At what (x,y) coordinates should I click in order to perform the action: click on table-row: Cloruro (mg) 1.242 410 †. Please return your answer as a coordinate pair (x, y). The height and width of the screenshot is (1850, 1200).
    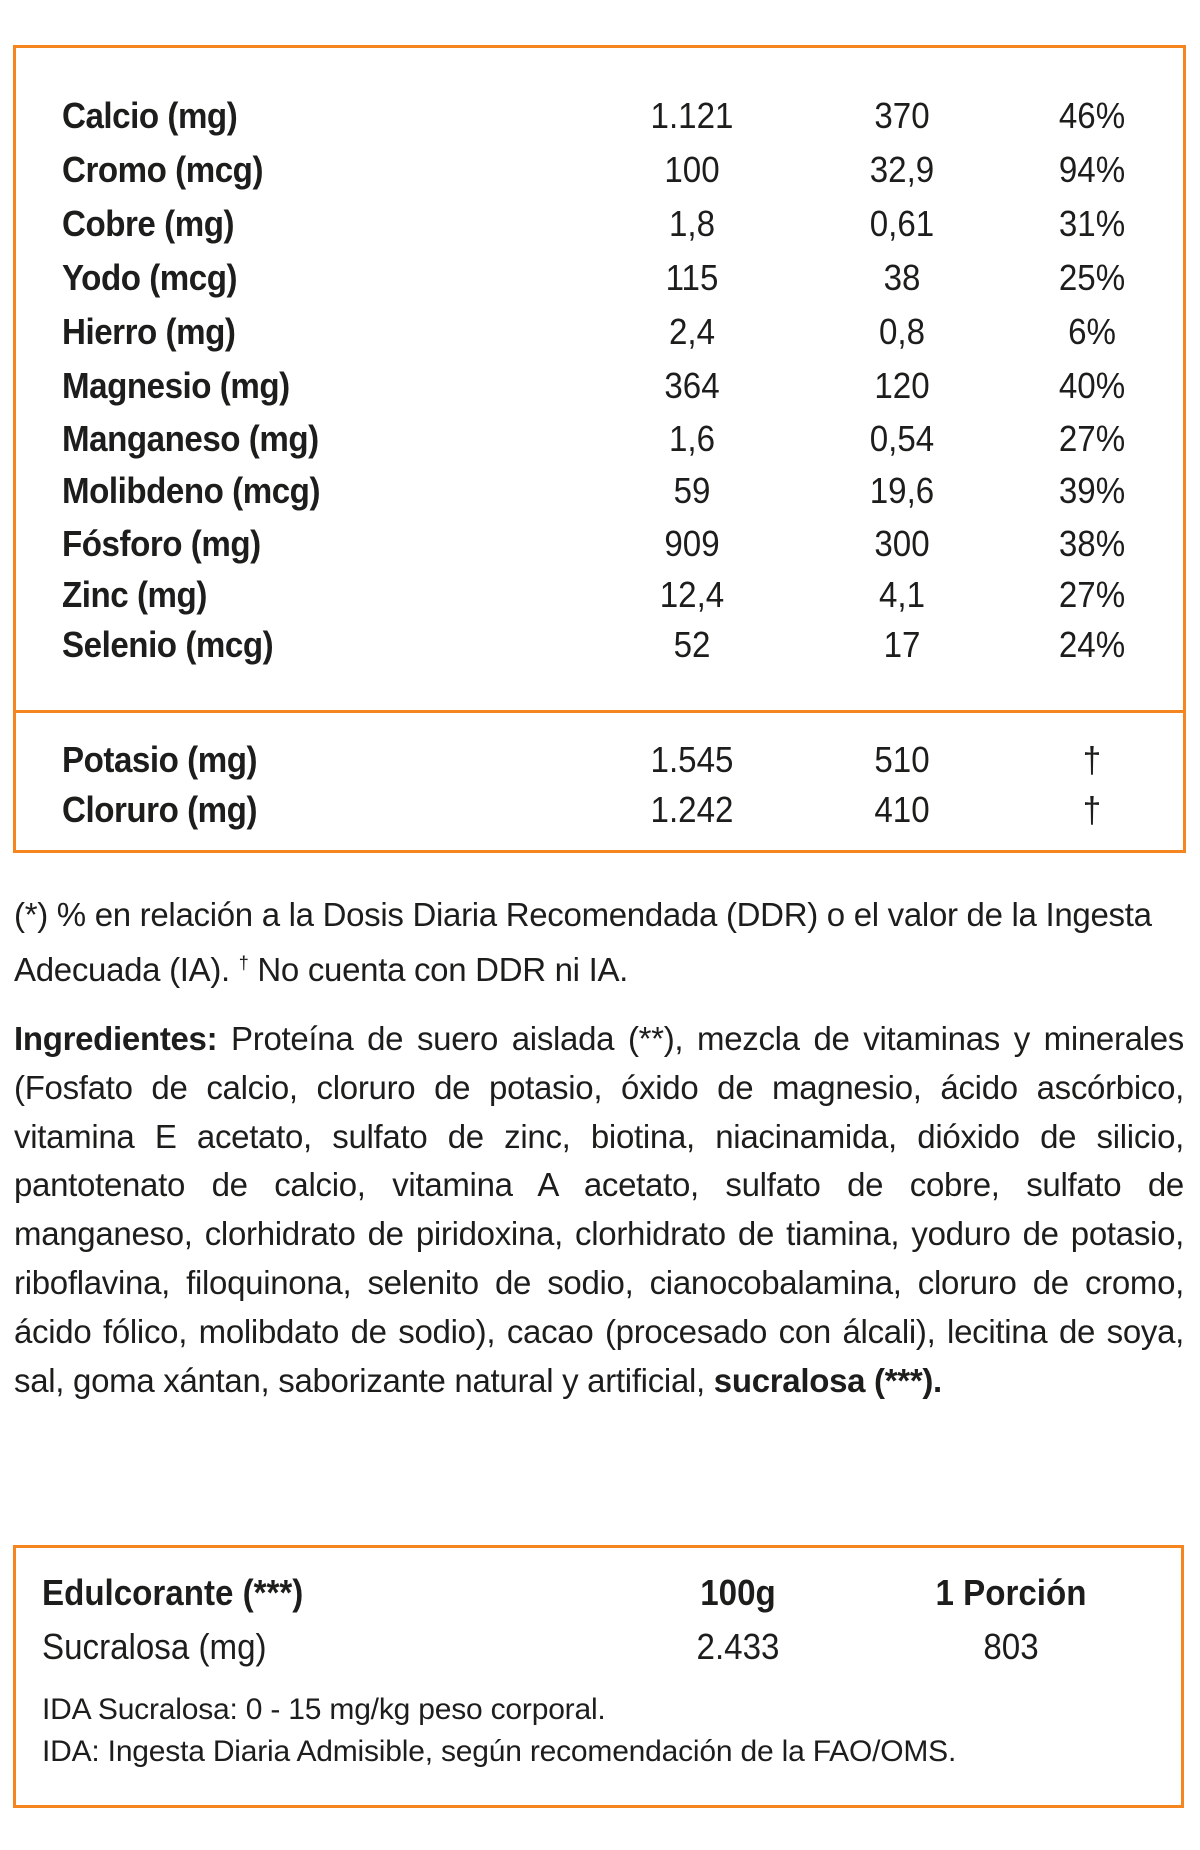
    Looking at the image, I should click on (599, 810).